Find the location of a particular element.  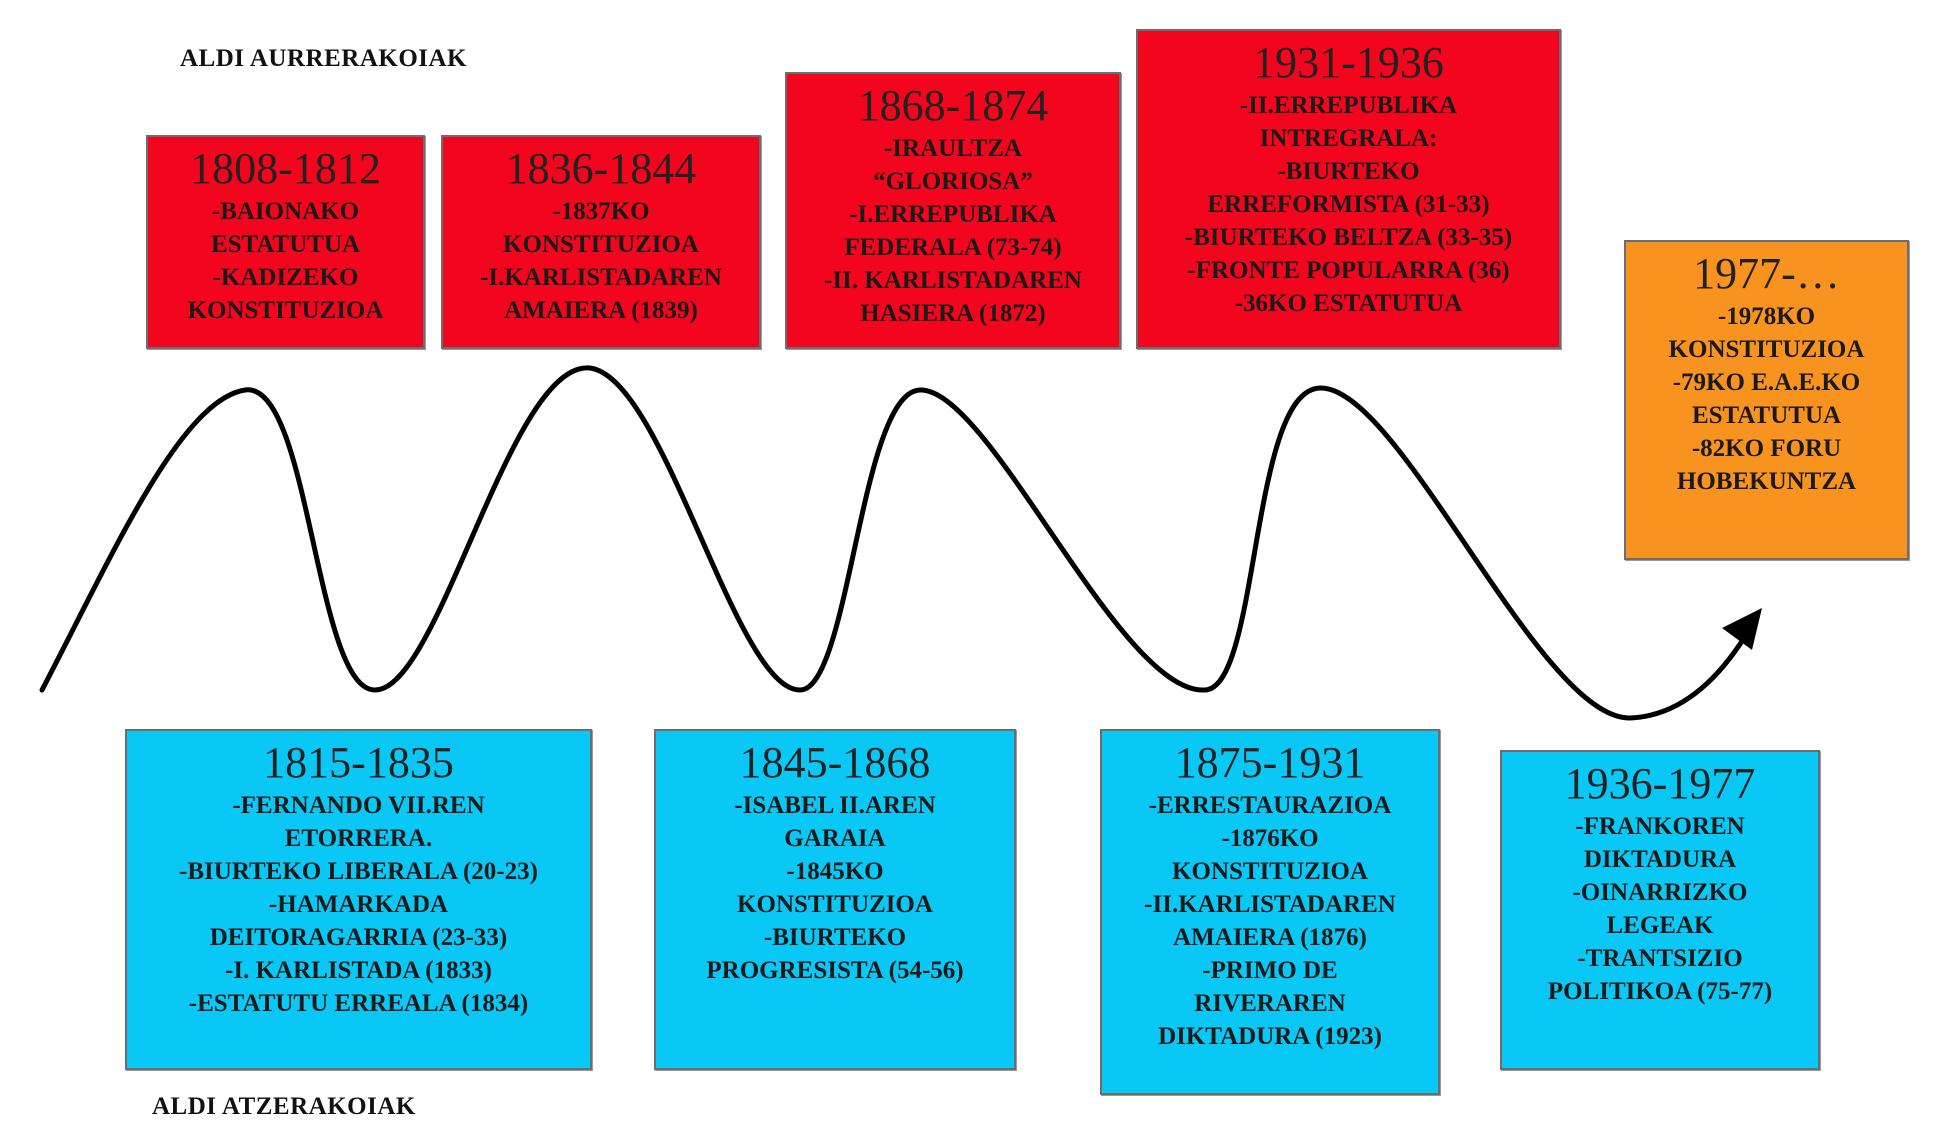

event-line: DIKTADURA is located at coordinates (1660, 859).